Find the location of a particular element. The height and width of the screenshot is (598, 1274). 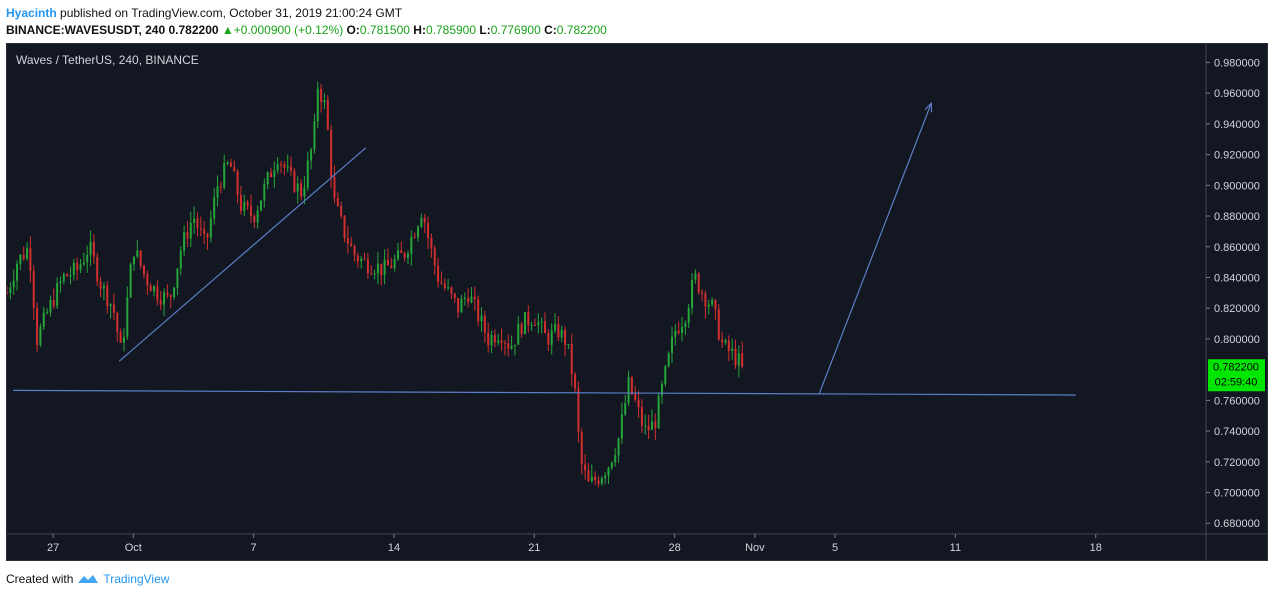

y-tick-label: 0.840000 is located at coordinates (1237, 278).